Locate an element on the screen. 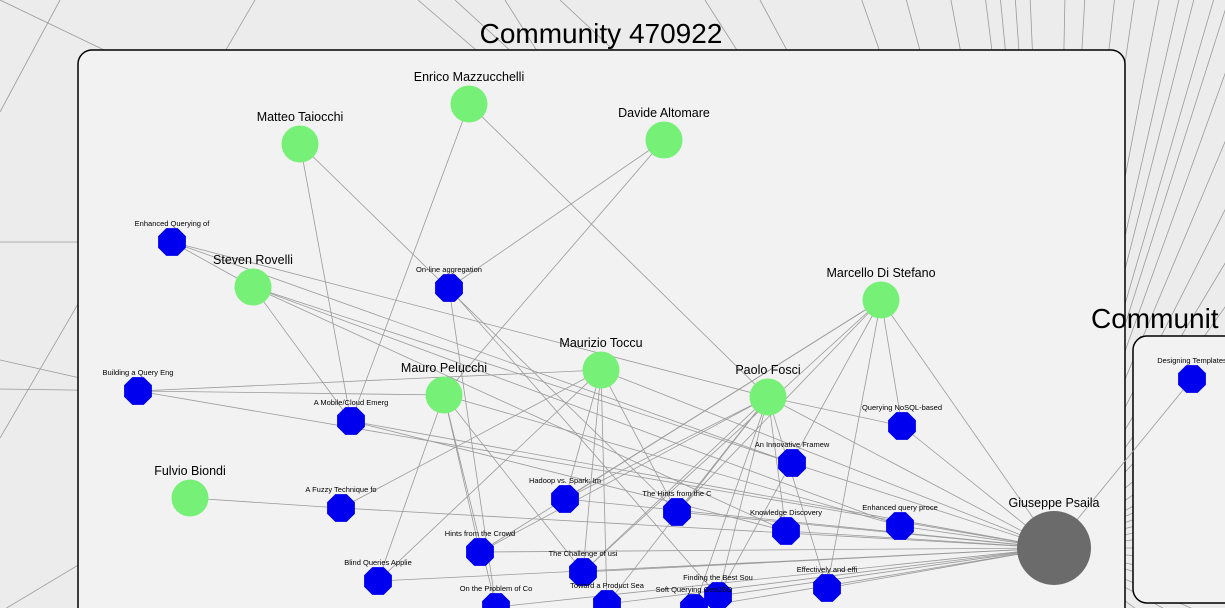 This screenshot has height=608, width=1225. paper-label: Hints from the Crowd is located at coordinates (480, 533).